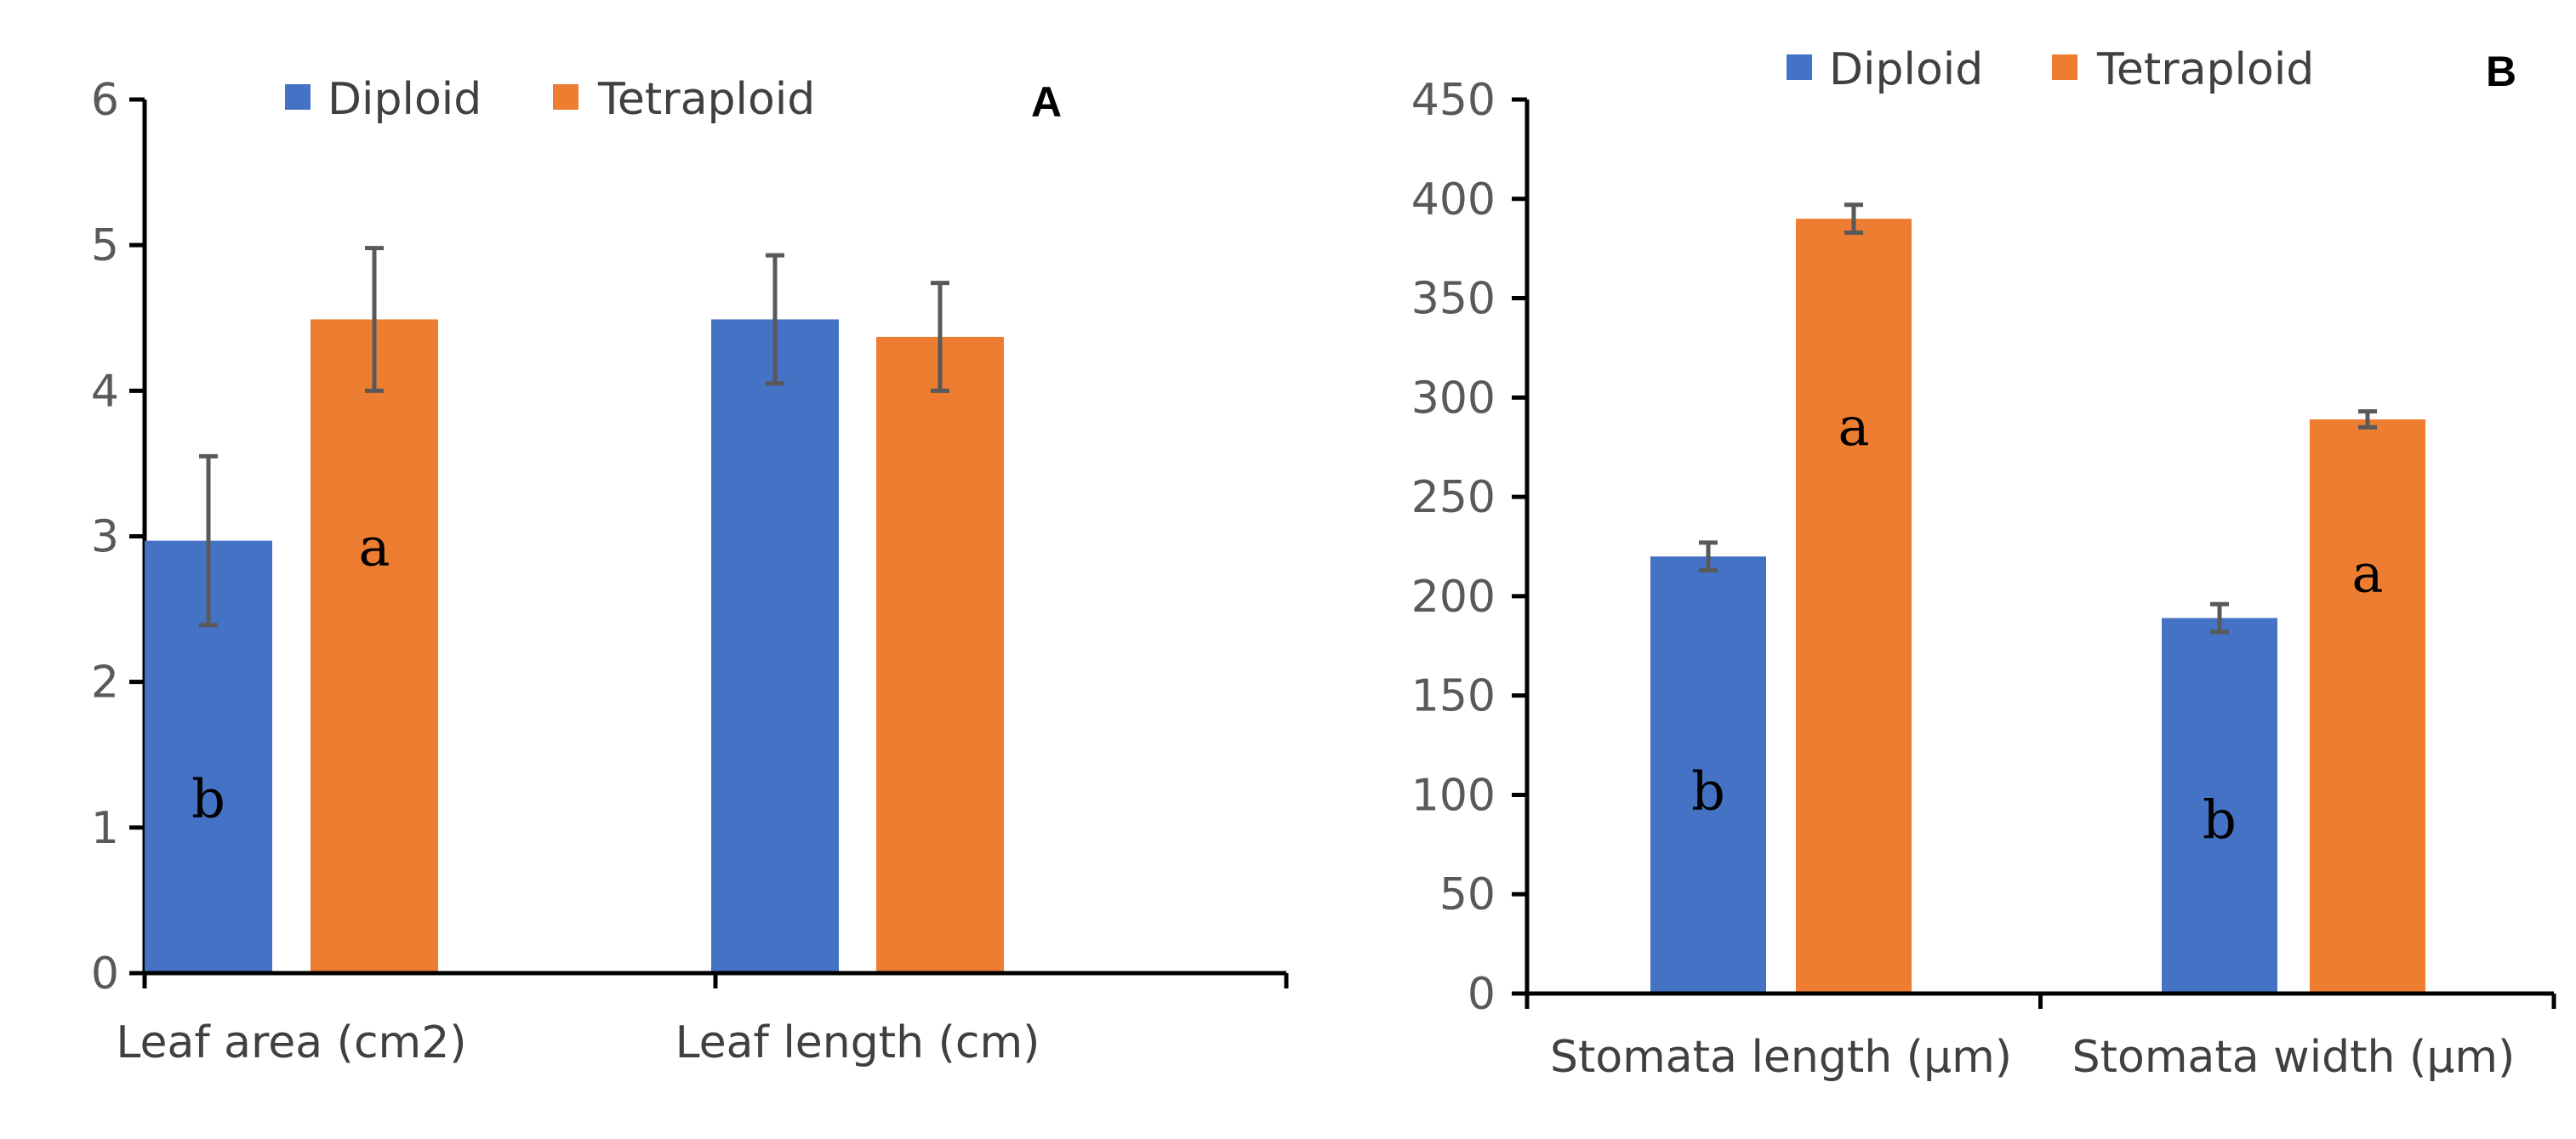 This screenshot has width=2576, height=1139. What do you see at coordinates (1454, 497) in the screenshot?
I see `y-tick-label: 250` at bounding box center [1454, 497].